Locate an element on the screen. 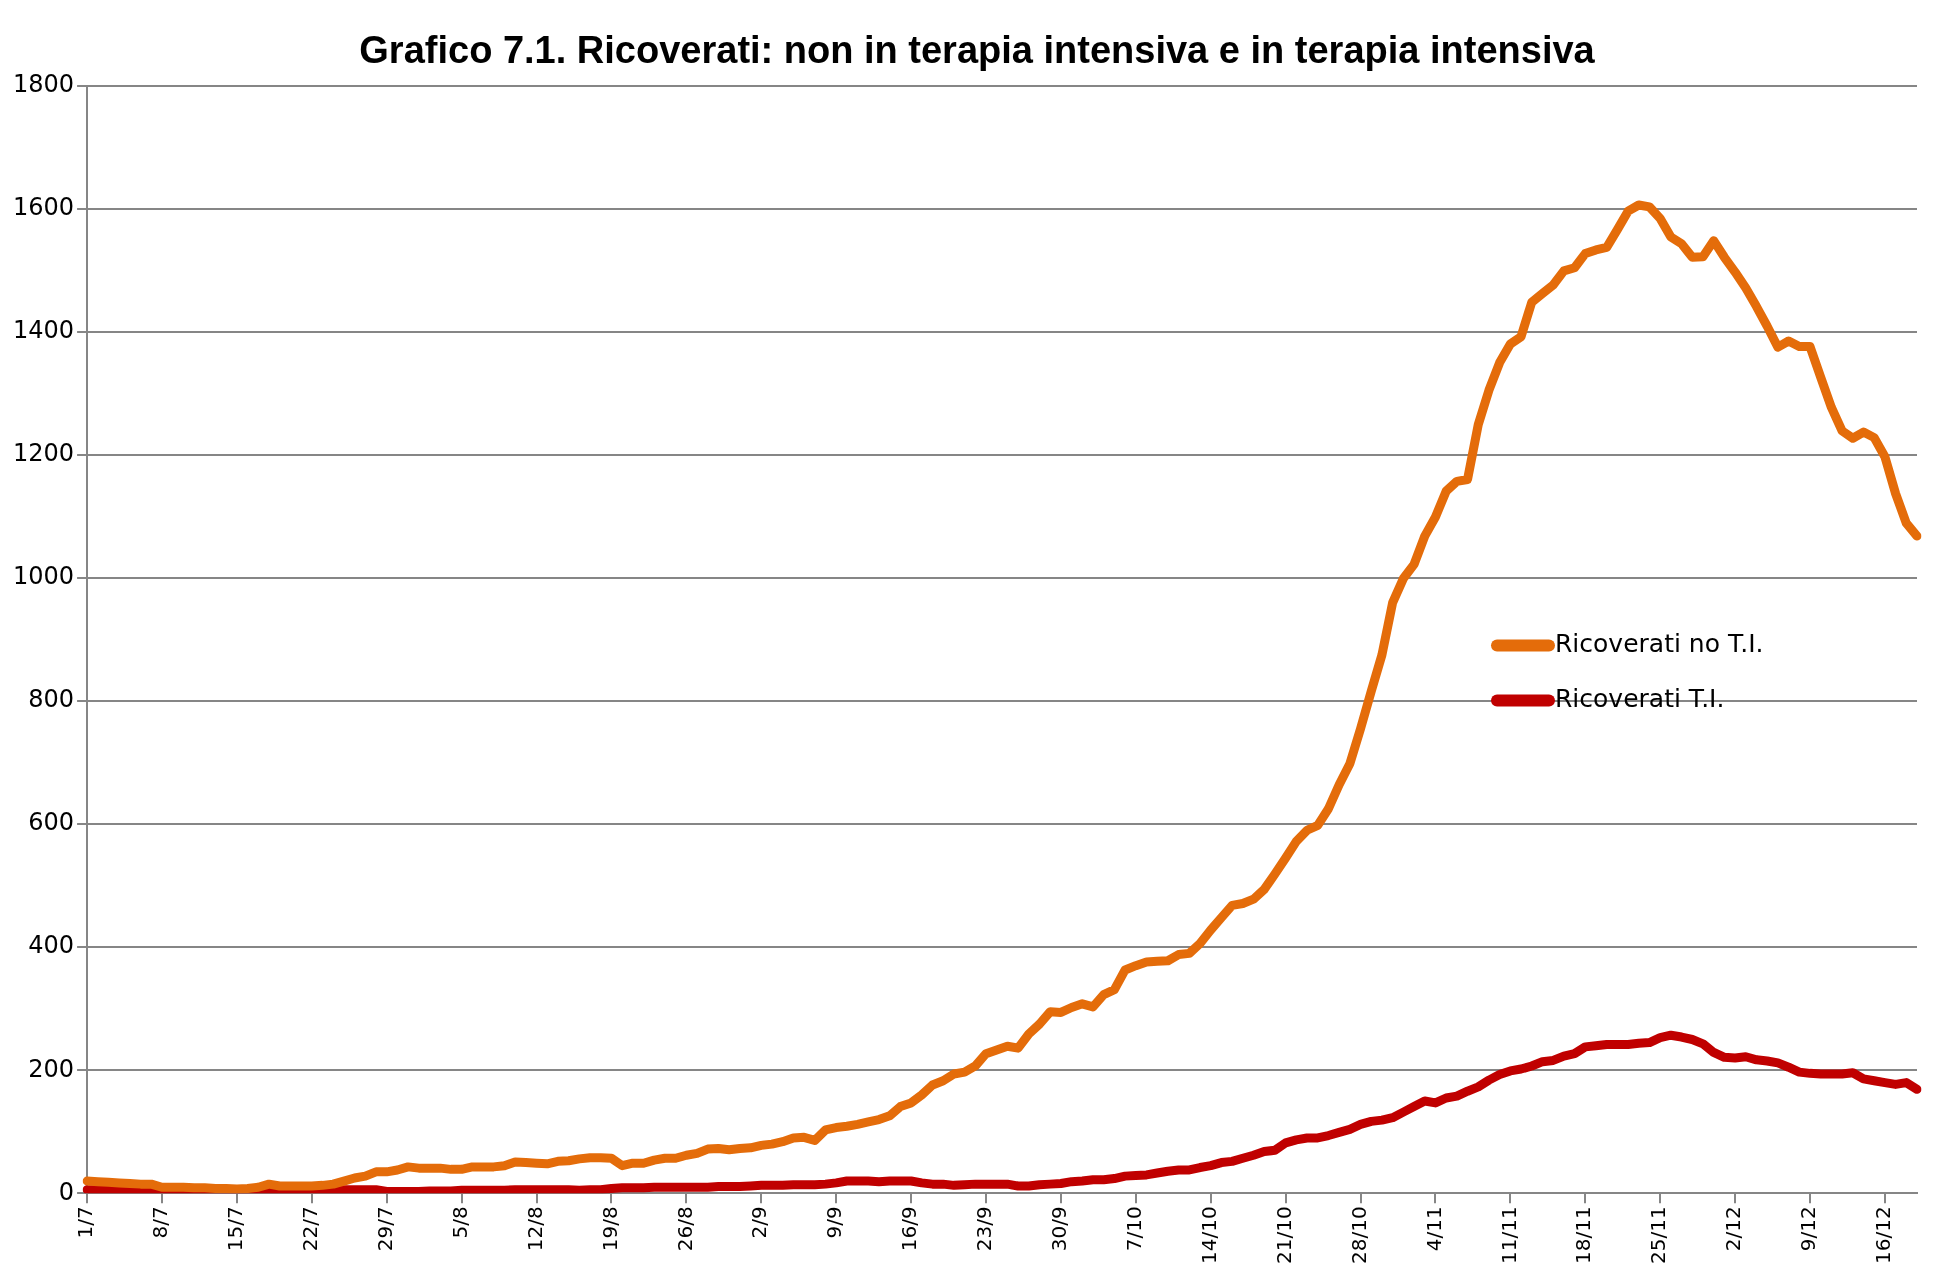  x-tick-label: 11/11 is located at coordinates (1508, 1235).